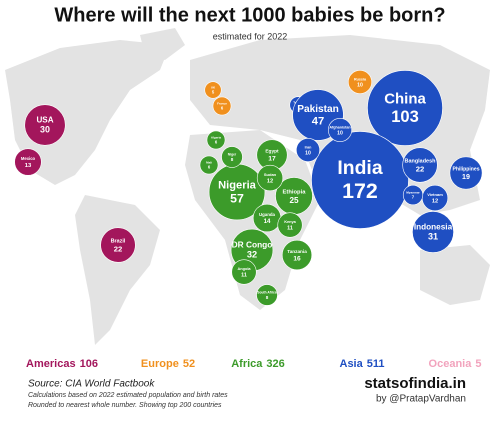 The image size is (500, 427). What do you see at coordinates (272, 152) in the screenshot?
I see `bubble-label: Egypt` at bounding box center [272, 152].